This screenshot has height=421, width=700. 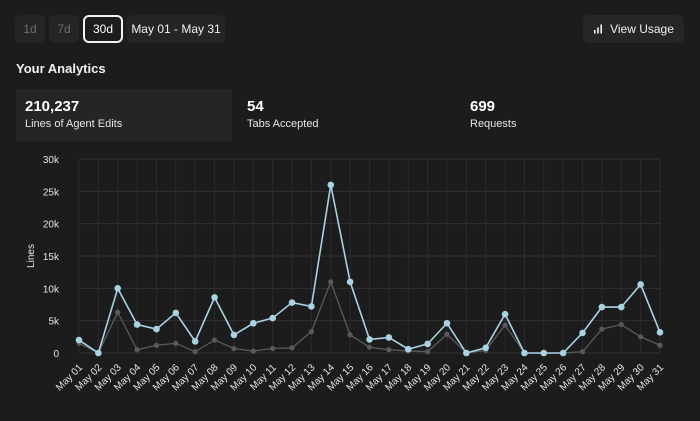 What do you see at coordinates (642, 29) in the screenshot?
I see `view-usage-label: View Usage` at bounding box center [642, 29].